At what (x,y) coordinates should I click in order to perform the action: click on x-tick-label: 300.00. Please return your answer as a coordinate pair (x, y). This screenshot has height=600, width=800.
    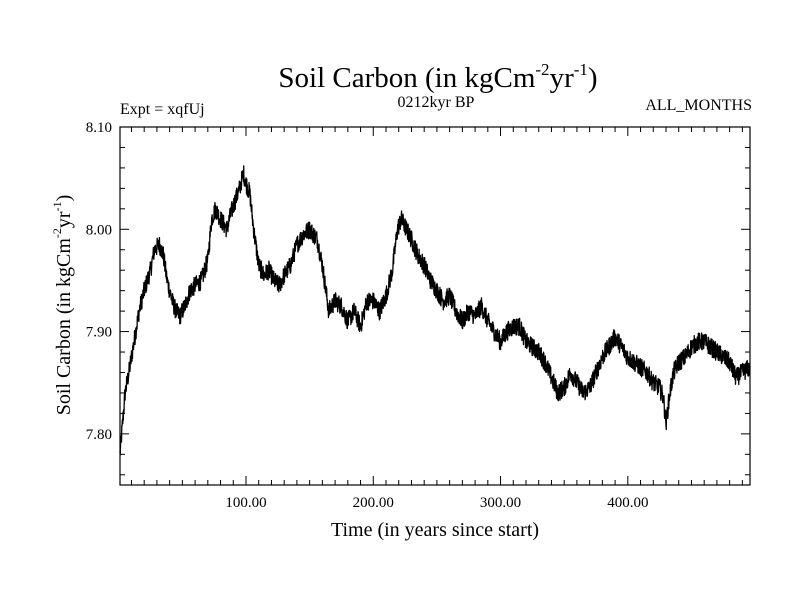
    Looking at the image, I should click on (500, 503).